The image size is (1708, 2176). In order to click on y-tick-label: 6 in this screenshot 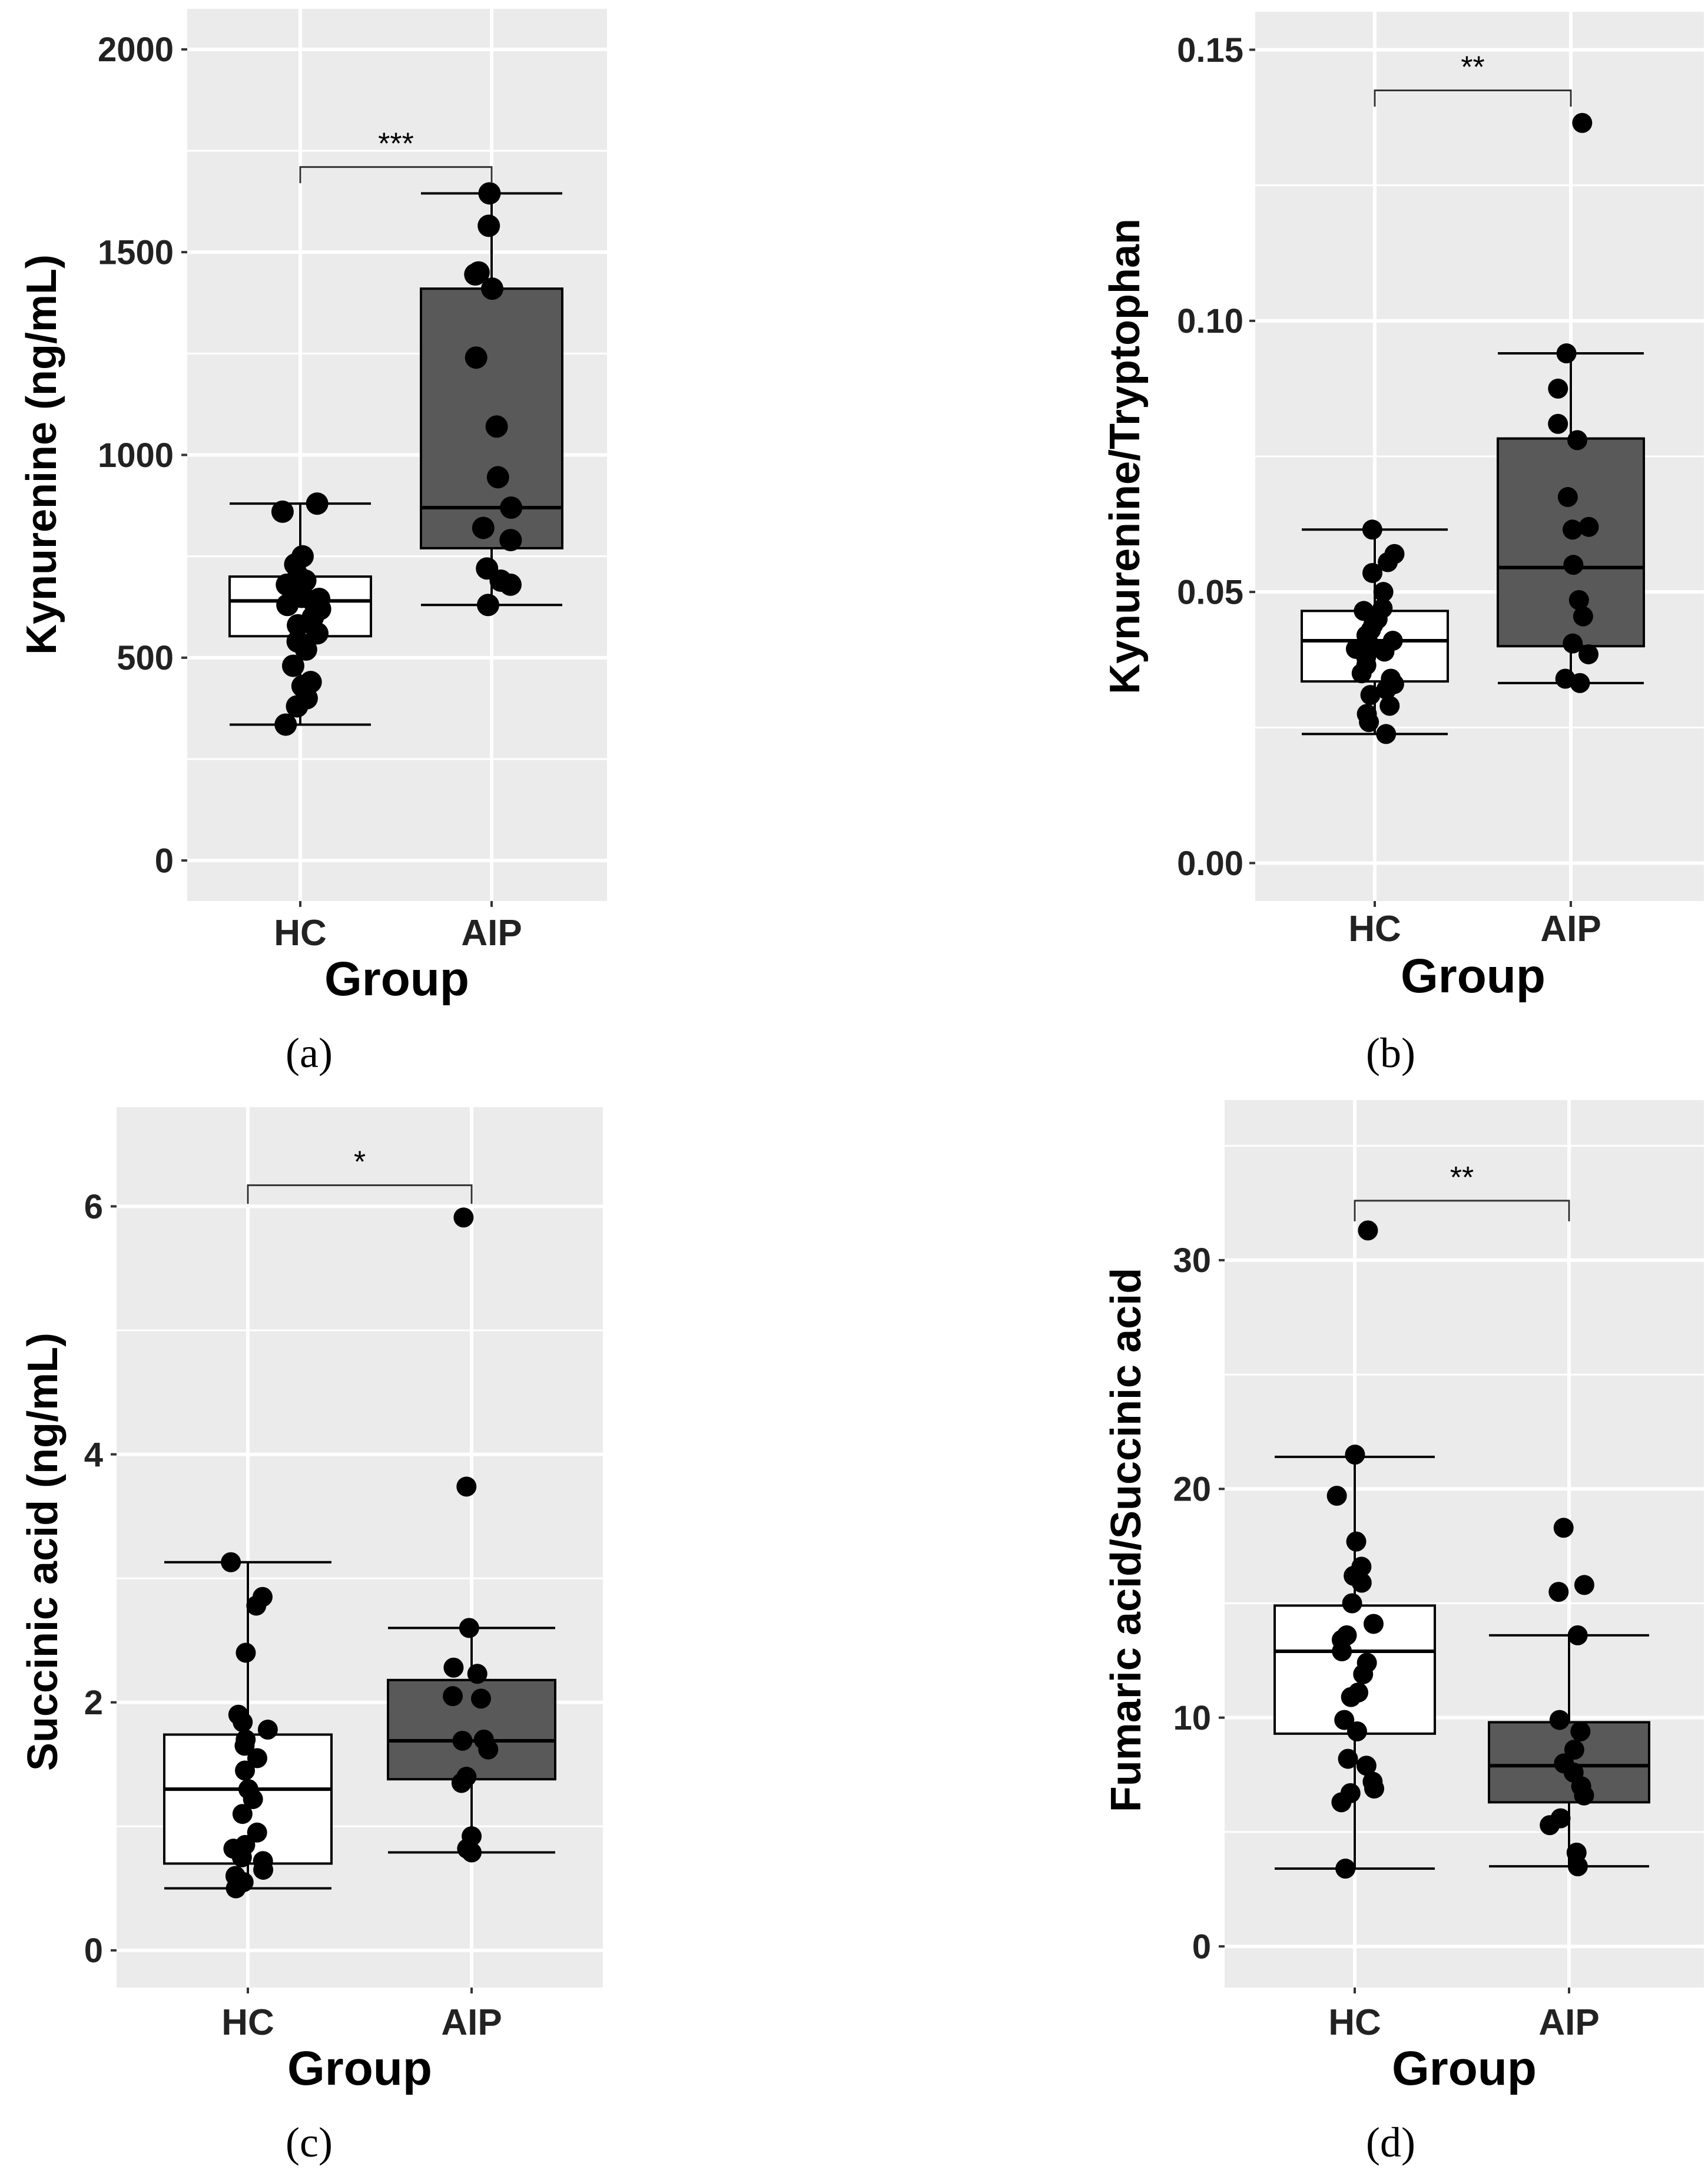, I will do `click(93, 1207)`.